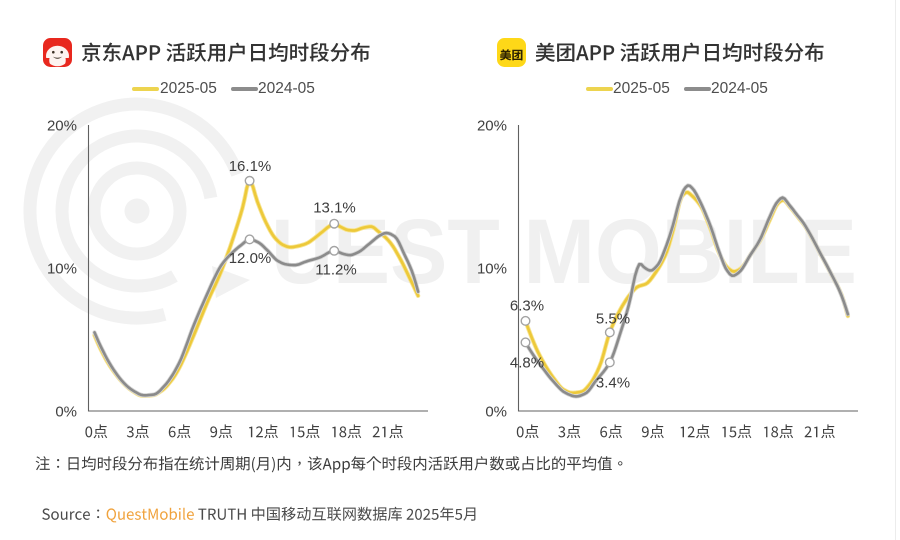  Describe the element at coordinates (613, 318) in the screenshot. I see `svg-text: 5.5%` at that location.